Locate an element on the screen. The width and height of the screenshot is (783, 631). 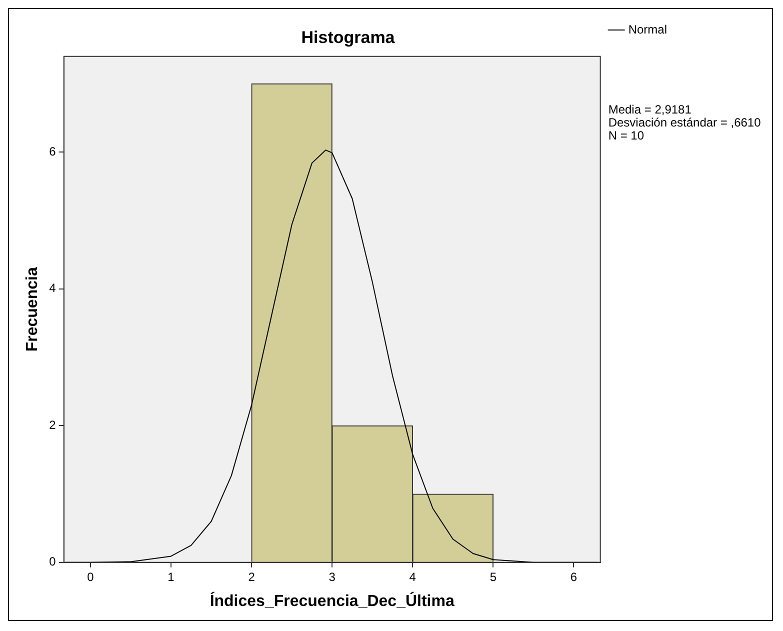
text: Media = 2,9181 is located at coordinates (650, 109).